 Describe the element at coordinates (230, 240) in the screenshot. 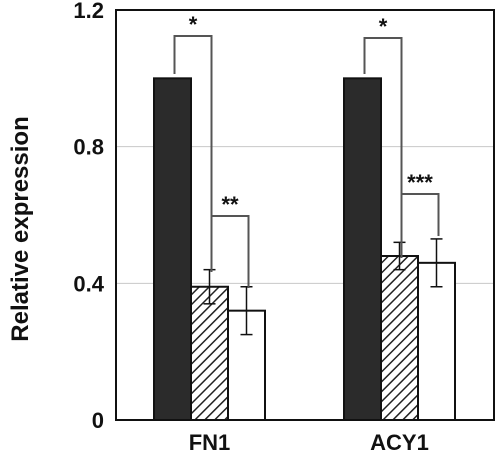

I see `significance-bracket: **` at that location.